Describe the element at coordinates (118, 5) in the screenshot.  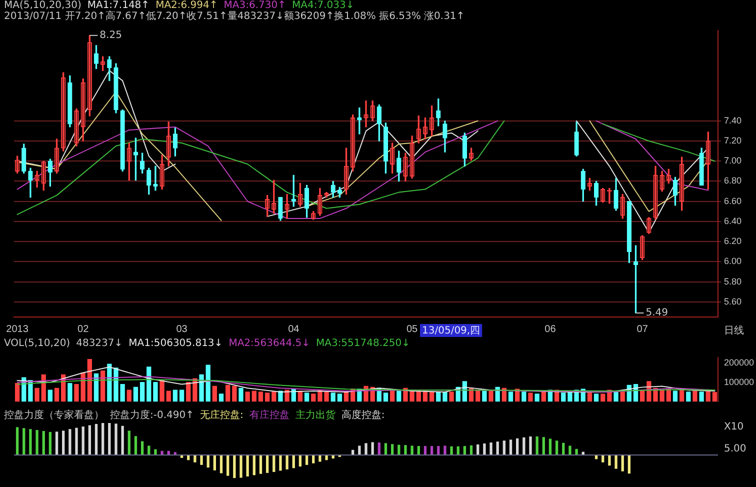
I see `text: MA1:7.148↑` at that location.